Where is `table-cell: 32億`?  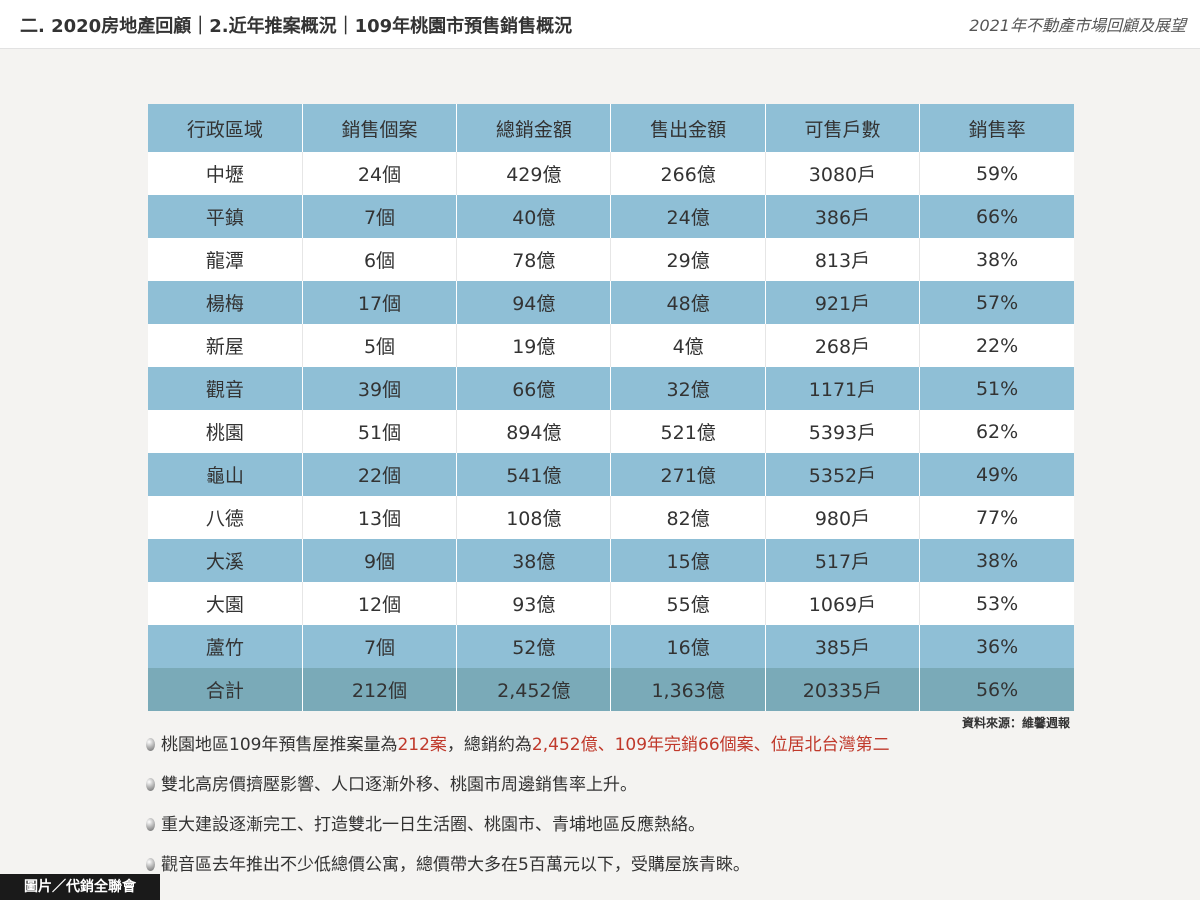 table-cell: 32億 is located at coordinates (688, 388).